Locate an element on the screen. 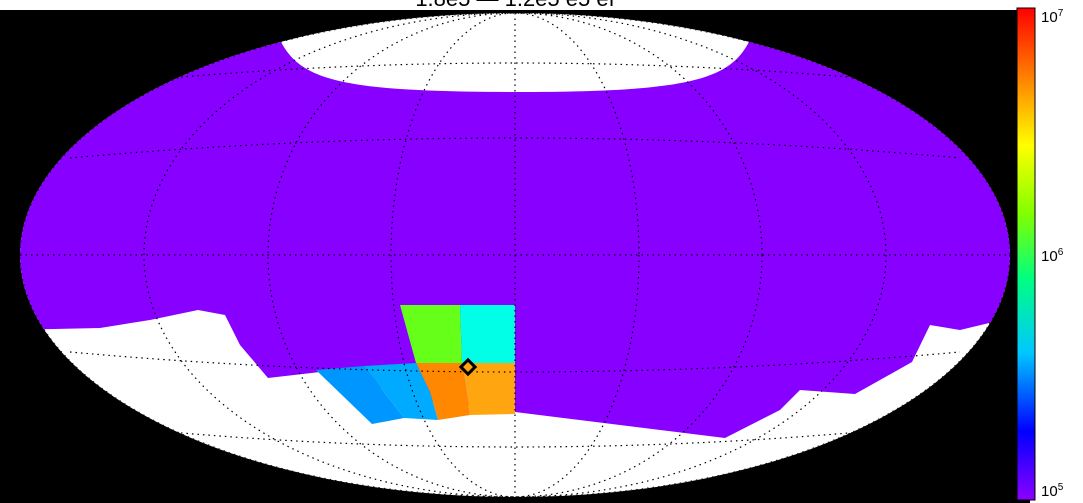 This screenshot has height=503, width=1083. colorbar-tick-middle: 106 is located at coordinates (1052, 256).